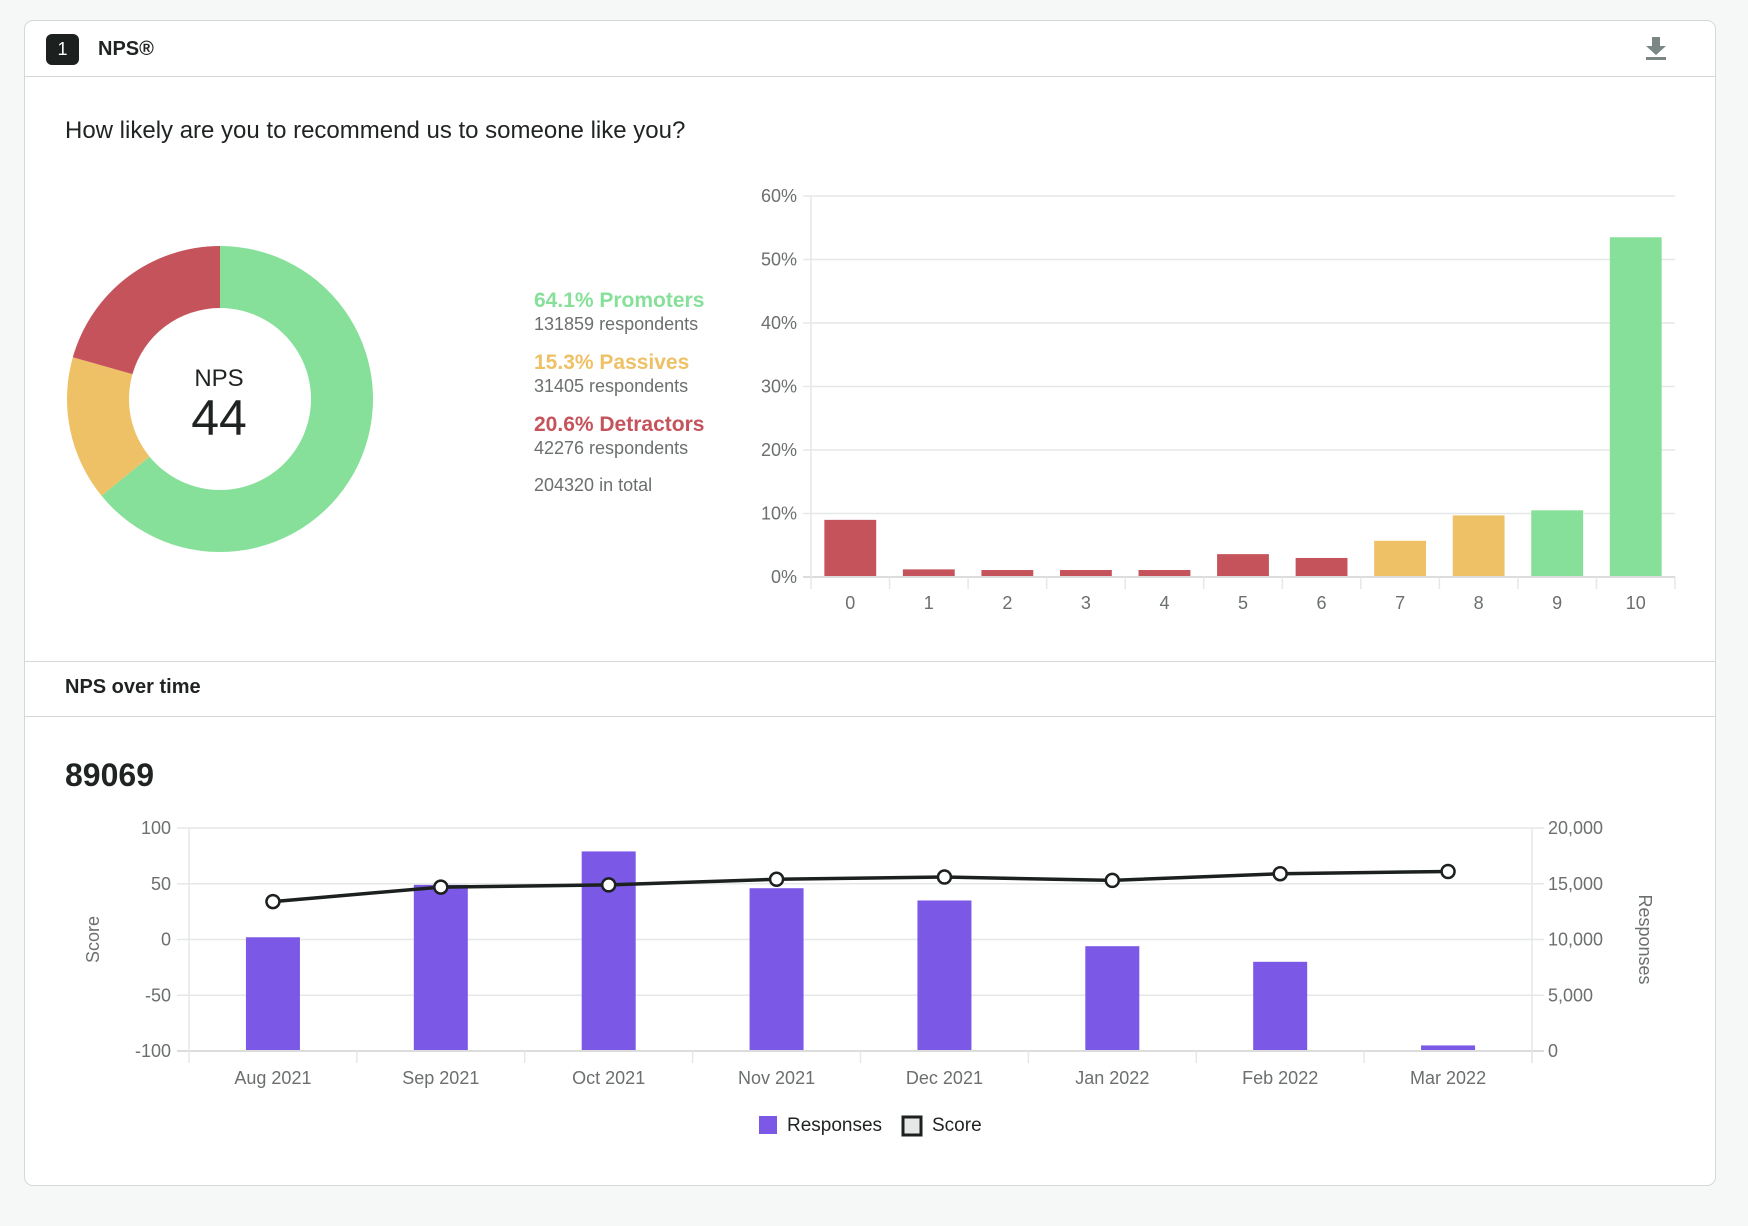 Image resolution: width=1748 pixels, height=1226 pixels. Describe the element at coordinates (440, 1078) in the screenshot. I see `x-tick-label: Sep 2021` at that location.